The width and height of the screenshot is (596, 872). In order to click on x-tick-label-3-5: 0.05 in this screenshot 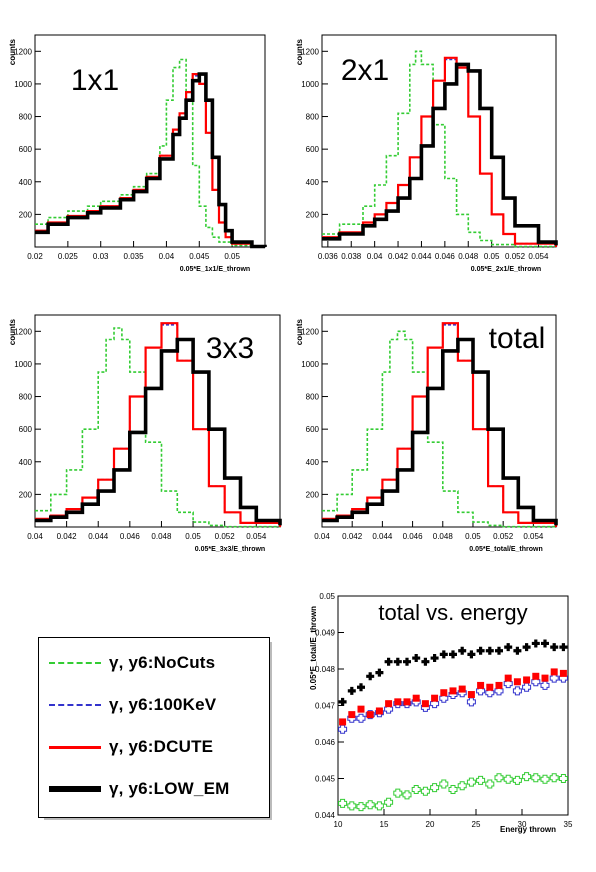, I will do `click(473, 536)`.